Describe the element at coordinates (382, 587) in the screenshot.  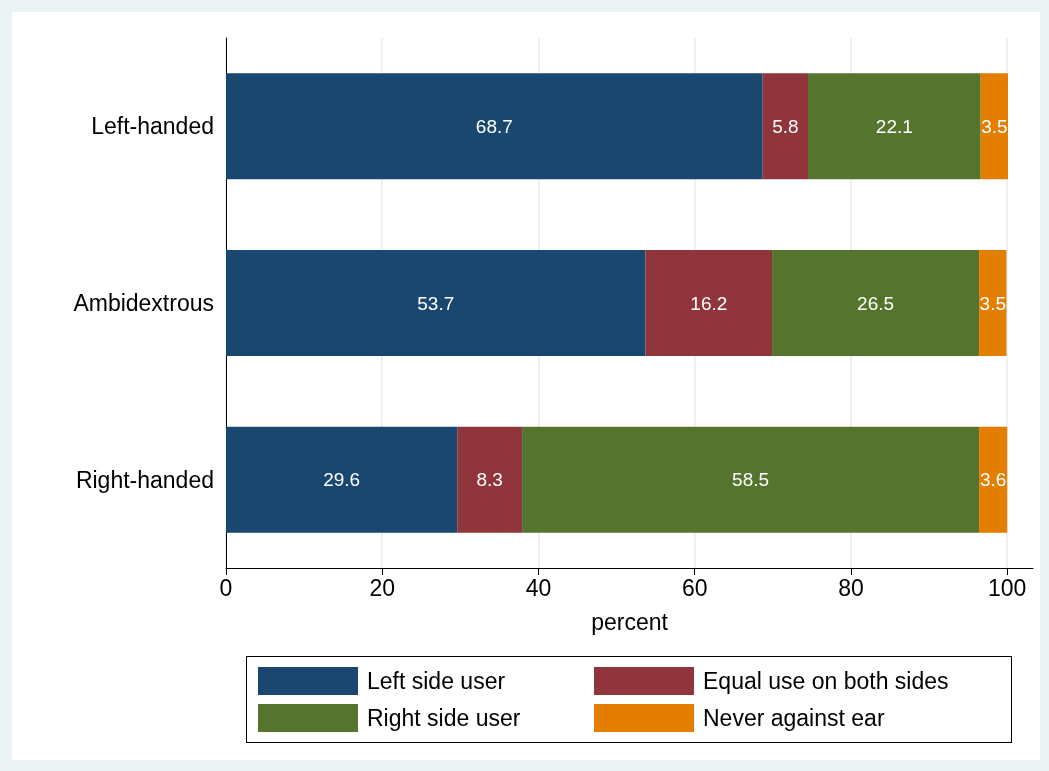
I see `x-tick-label: 20` at that location.